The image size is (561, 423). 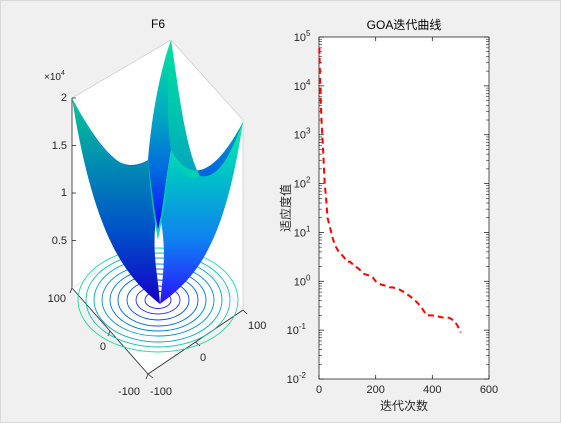 I want to click on y-tick-label: -100, so click(x=161, y=392).